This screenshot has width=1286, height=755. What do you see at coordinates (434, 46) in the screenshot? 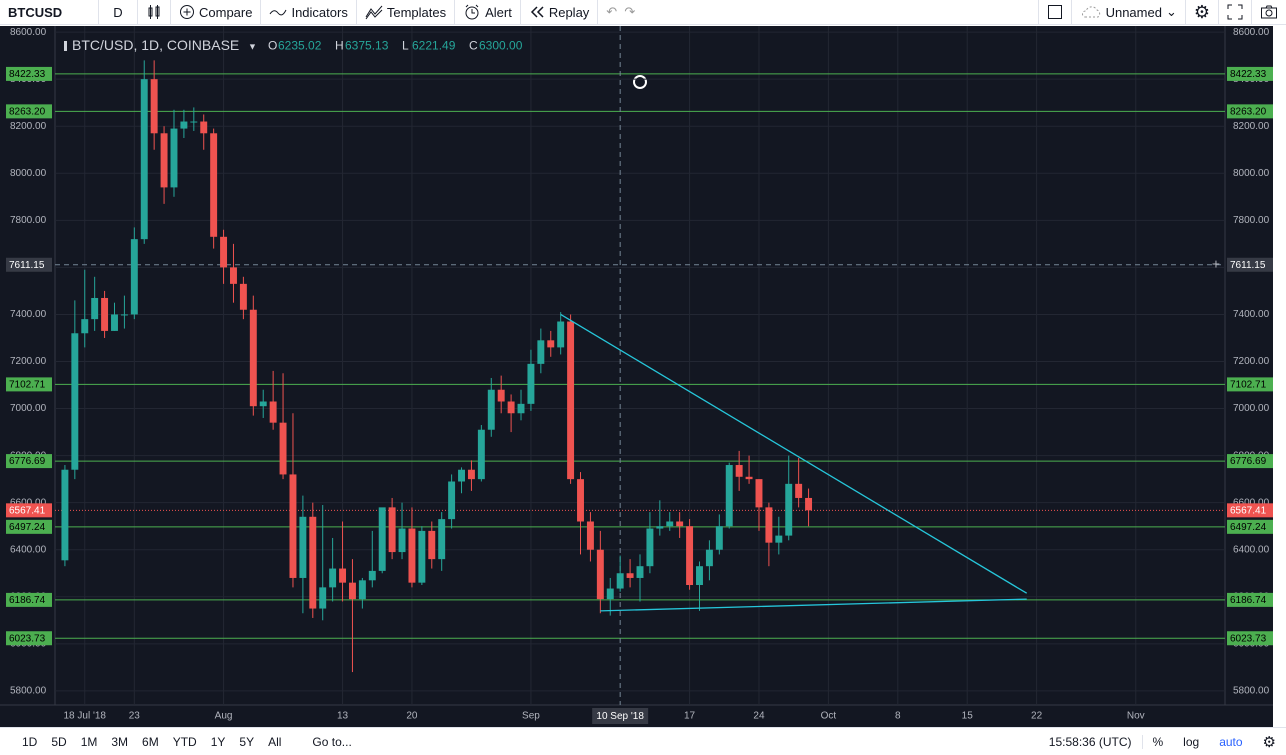
I see `ohlc-value: 6221.49` at bounding box center [434, 46].